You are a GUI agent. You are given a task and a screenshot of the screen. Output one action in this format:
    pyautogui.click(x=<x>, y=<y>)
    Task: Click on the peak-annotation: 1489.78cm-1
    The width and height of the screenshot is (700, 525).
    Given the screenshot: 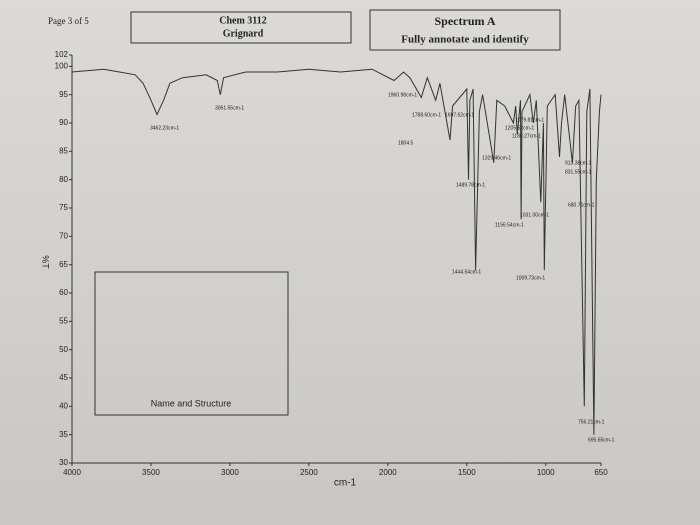 What is the action you would take?
    pyautogui.click(x=470, y=185)
    